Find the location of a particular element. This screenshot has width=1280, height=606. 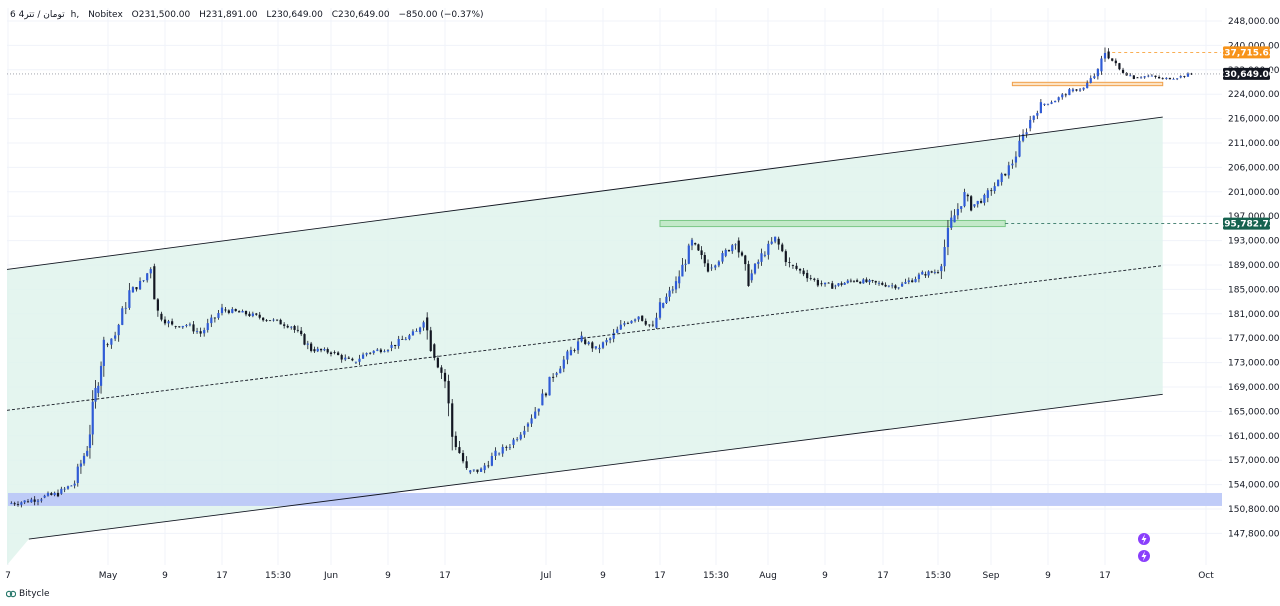

y-tick-label: 169,000.00 is located at coordinates (1254, 388).